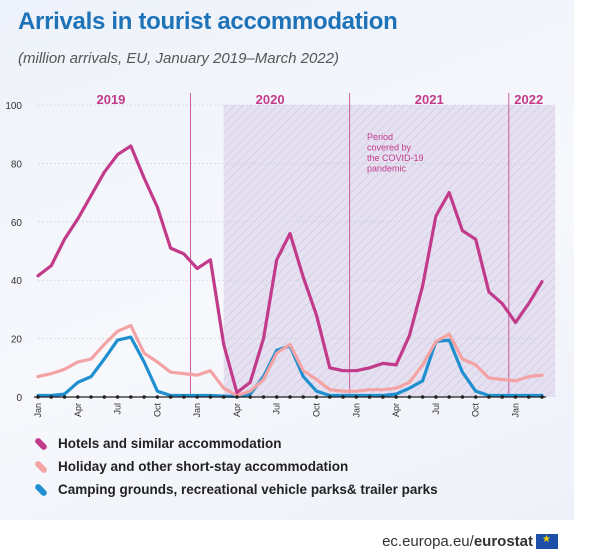  I want to click on covid-annotation-line: covered by, so click(389, 148).